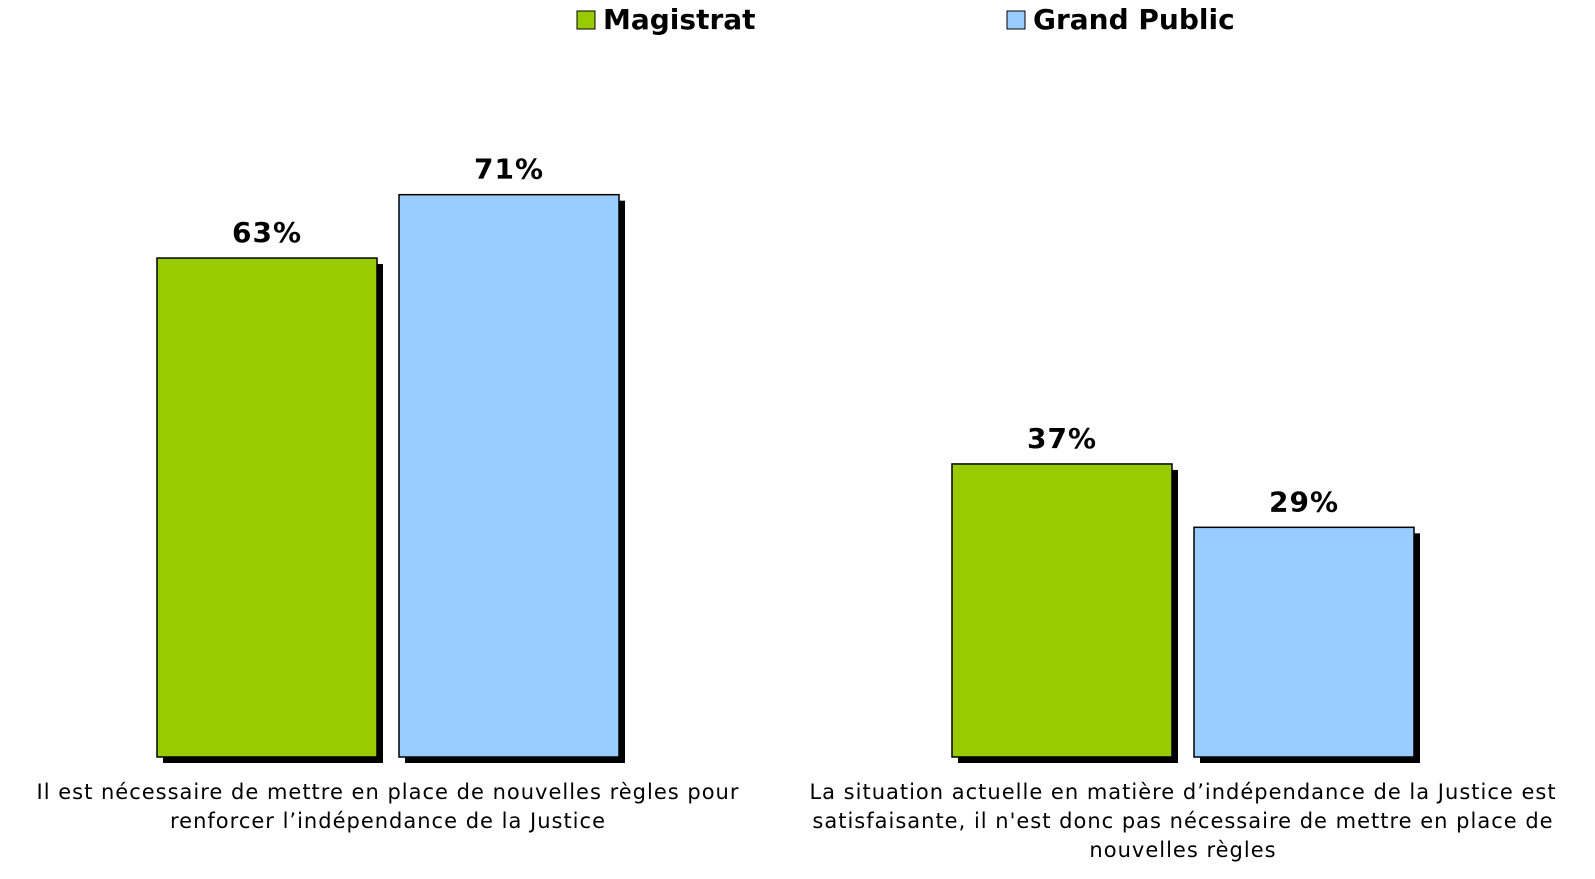  Describe the element at coordinates (1062, 438) in the screenshot. I see `value-label: 37%` at that location.